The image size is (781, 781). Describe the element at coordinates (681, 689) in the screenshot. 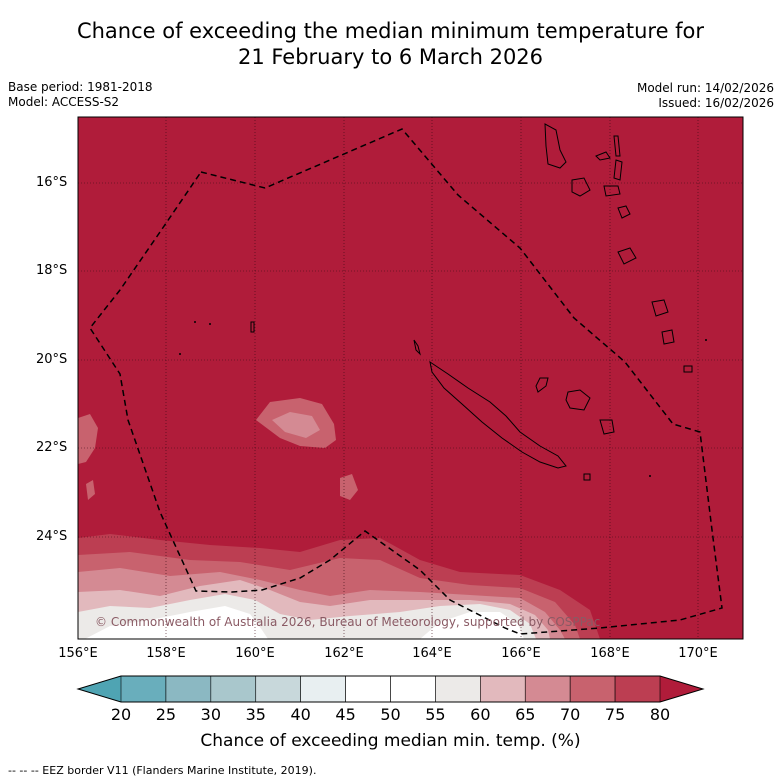

I see `colorbar-high-extension` at that location.